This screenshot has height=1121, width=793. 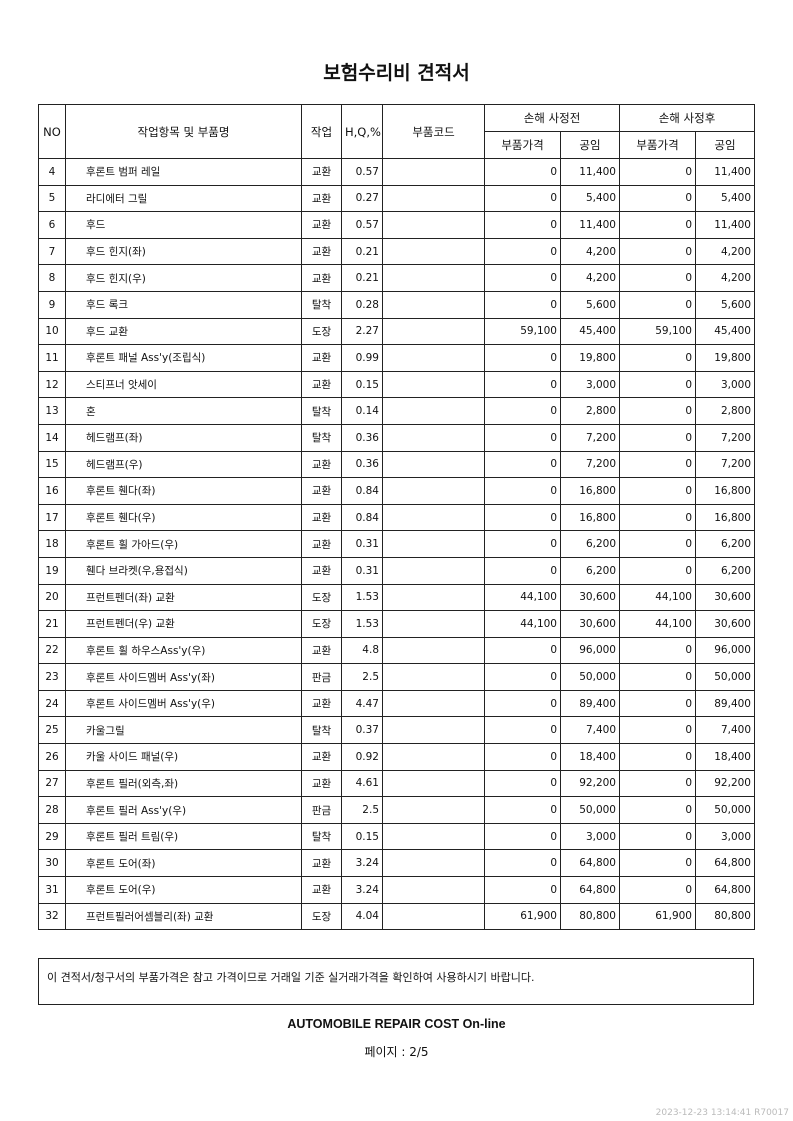 What do you see at coordinates (522, 331) in the screenshot?
I see `cell-before-part: 59,100` at bounding box center [522, 331].